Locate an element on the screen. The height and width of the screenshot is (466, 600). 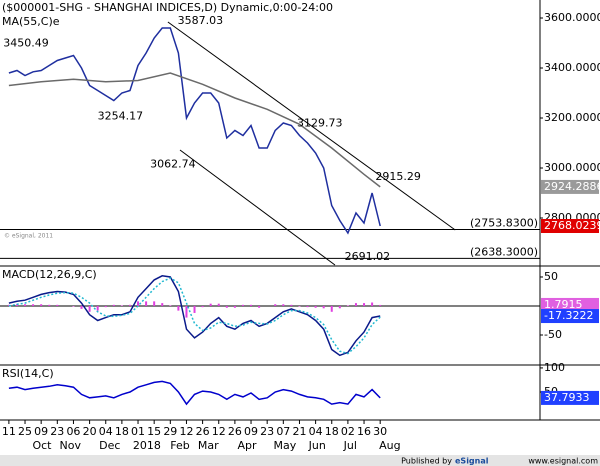
x-month-label: May is located at coordinates (285, 445).